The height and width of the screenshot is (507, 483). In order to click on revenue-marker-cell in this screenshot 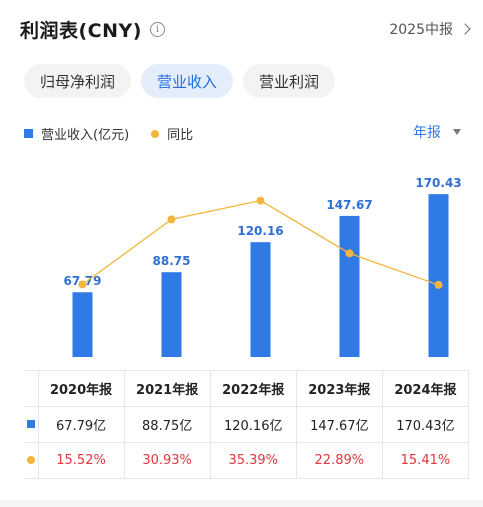, I will do `click(31, 424)`.